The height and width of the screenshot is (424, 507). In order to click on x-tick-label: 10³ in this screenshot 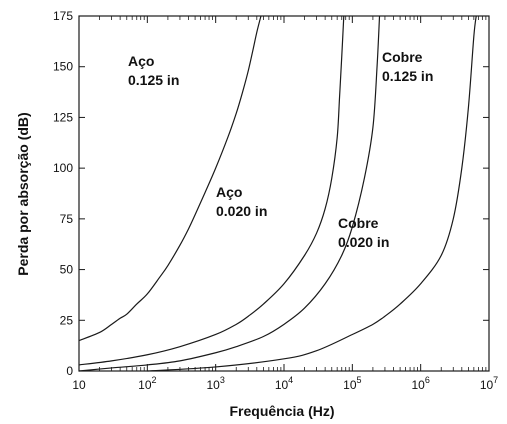, I will do `click(215, 383)`.